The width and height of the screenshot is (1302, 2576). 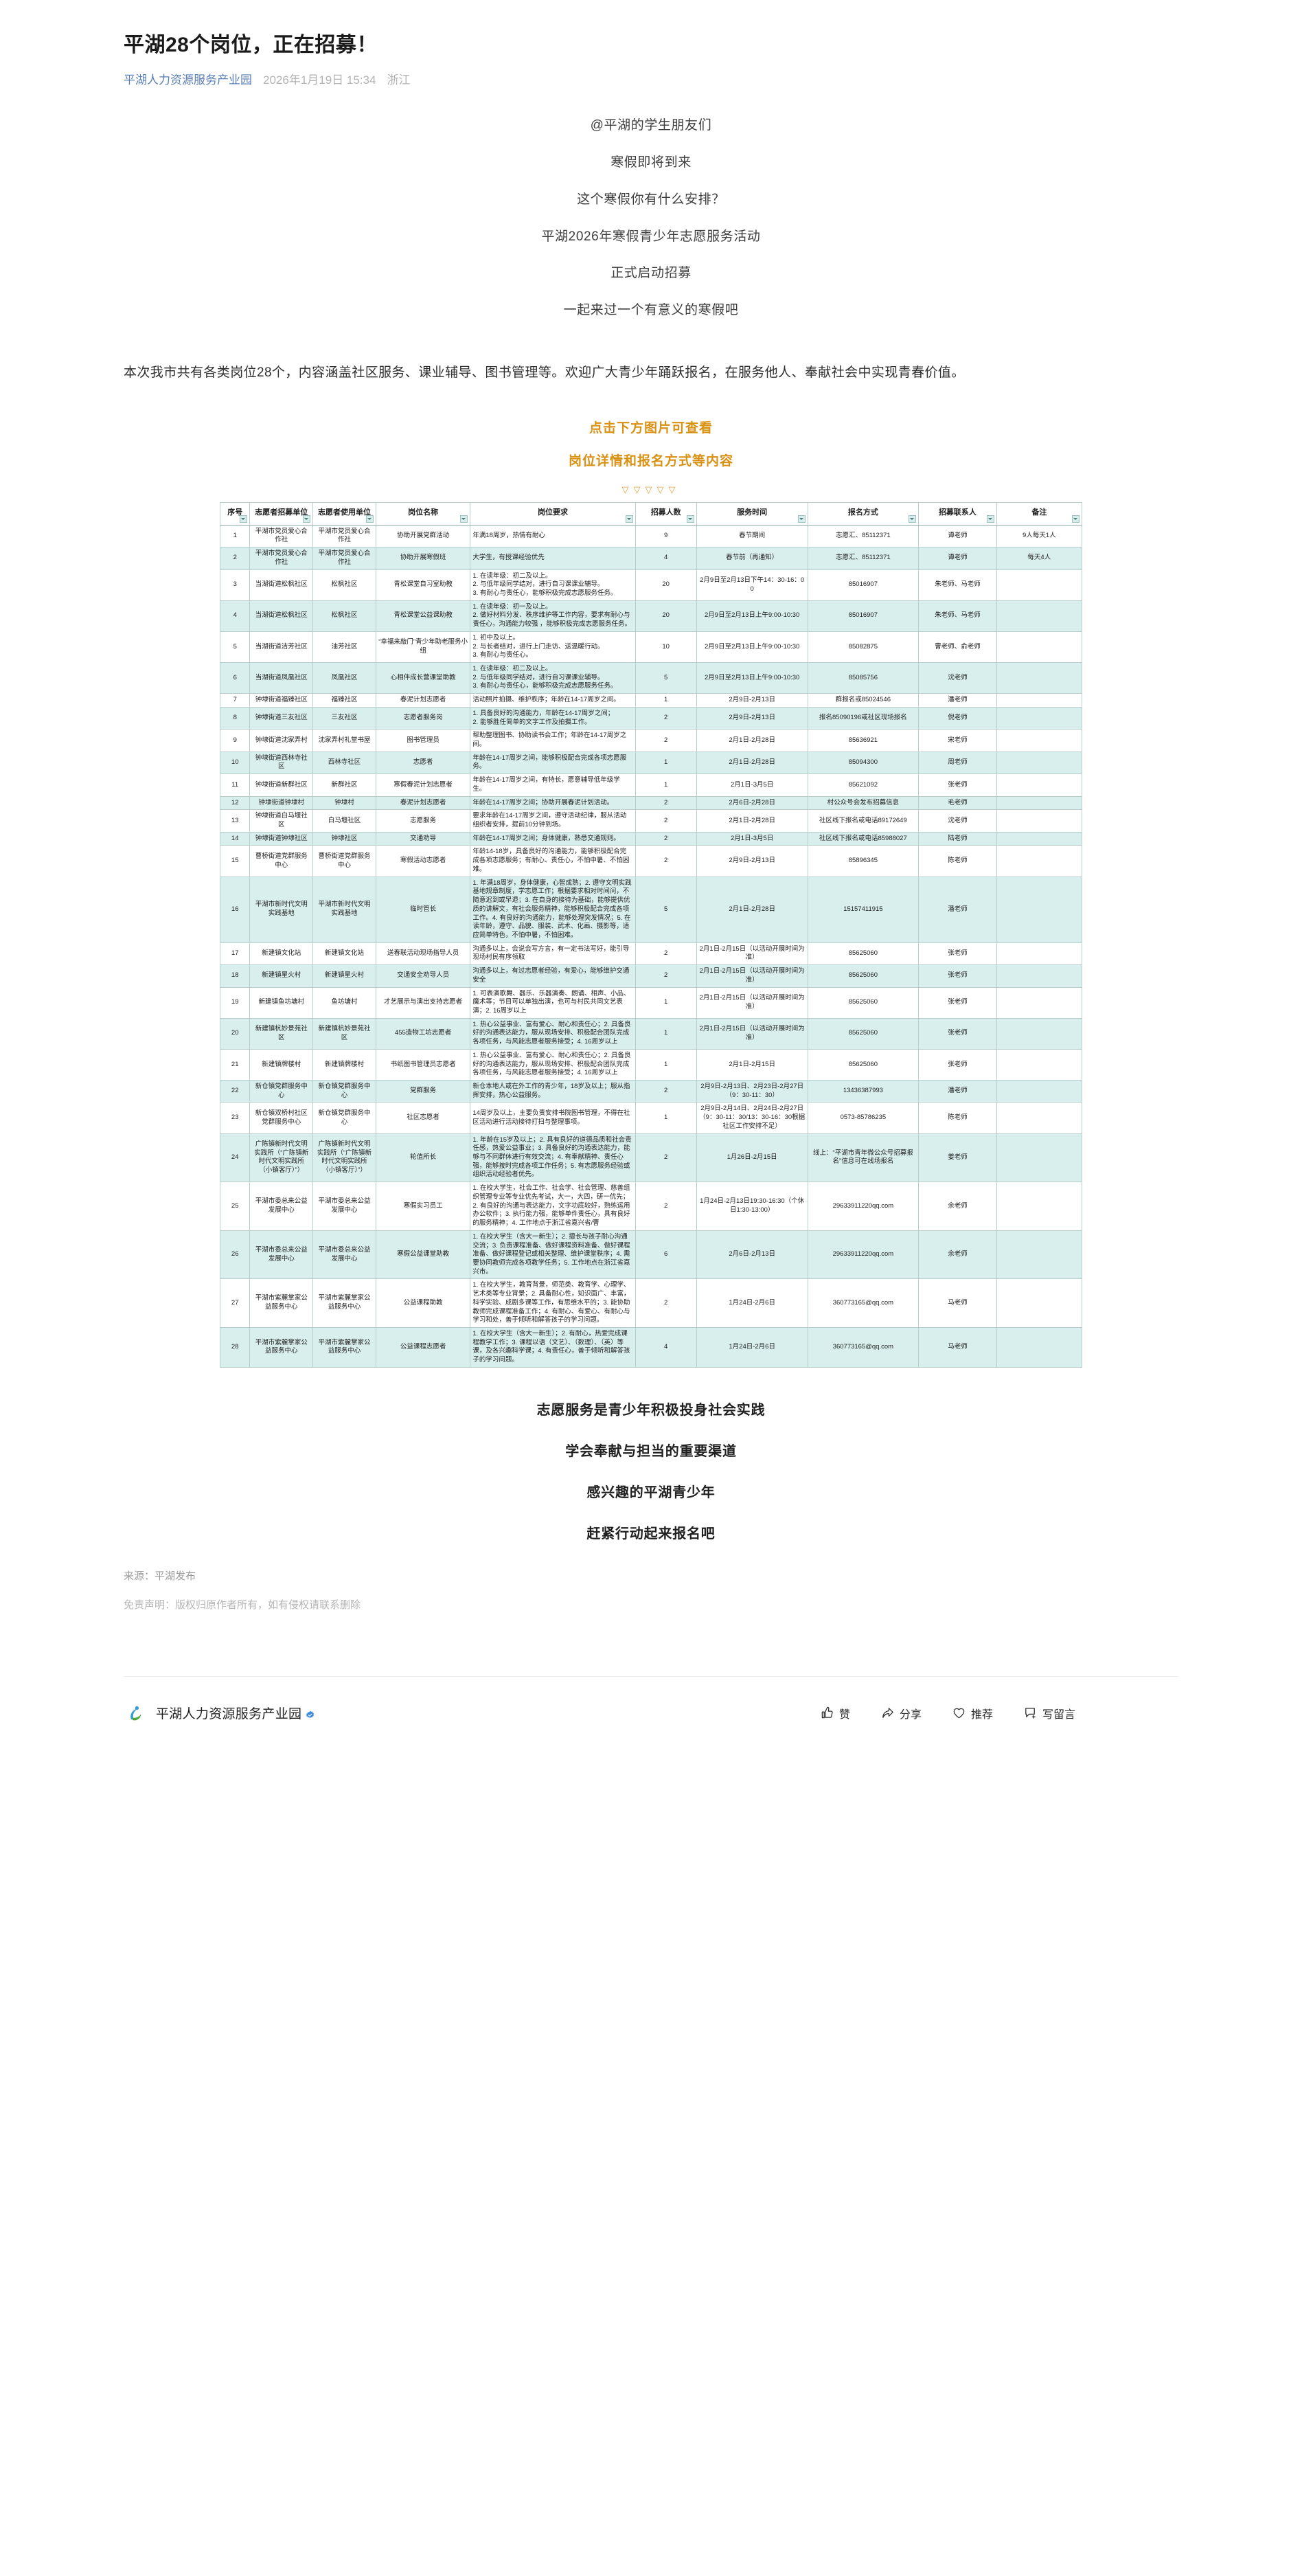 What do you see at coordinates (423, 1002) in the screenshot?
I see `cell-job-name: 才艺展示与演出支持志愿者` at bounding box center [423, 1002].